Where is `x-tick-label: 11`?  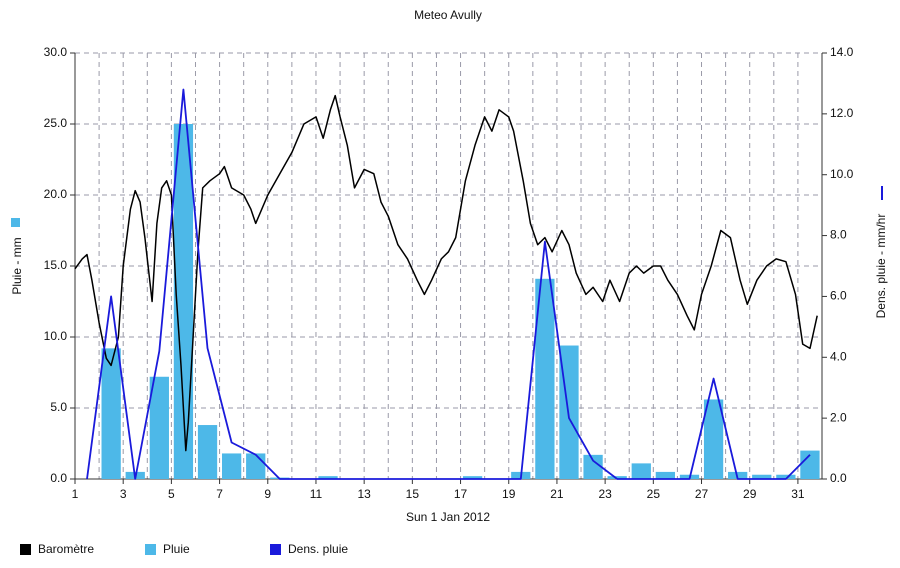 x-tick-label: 11 is located at coordinates (316, 494).